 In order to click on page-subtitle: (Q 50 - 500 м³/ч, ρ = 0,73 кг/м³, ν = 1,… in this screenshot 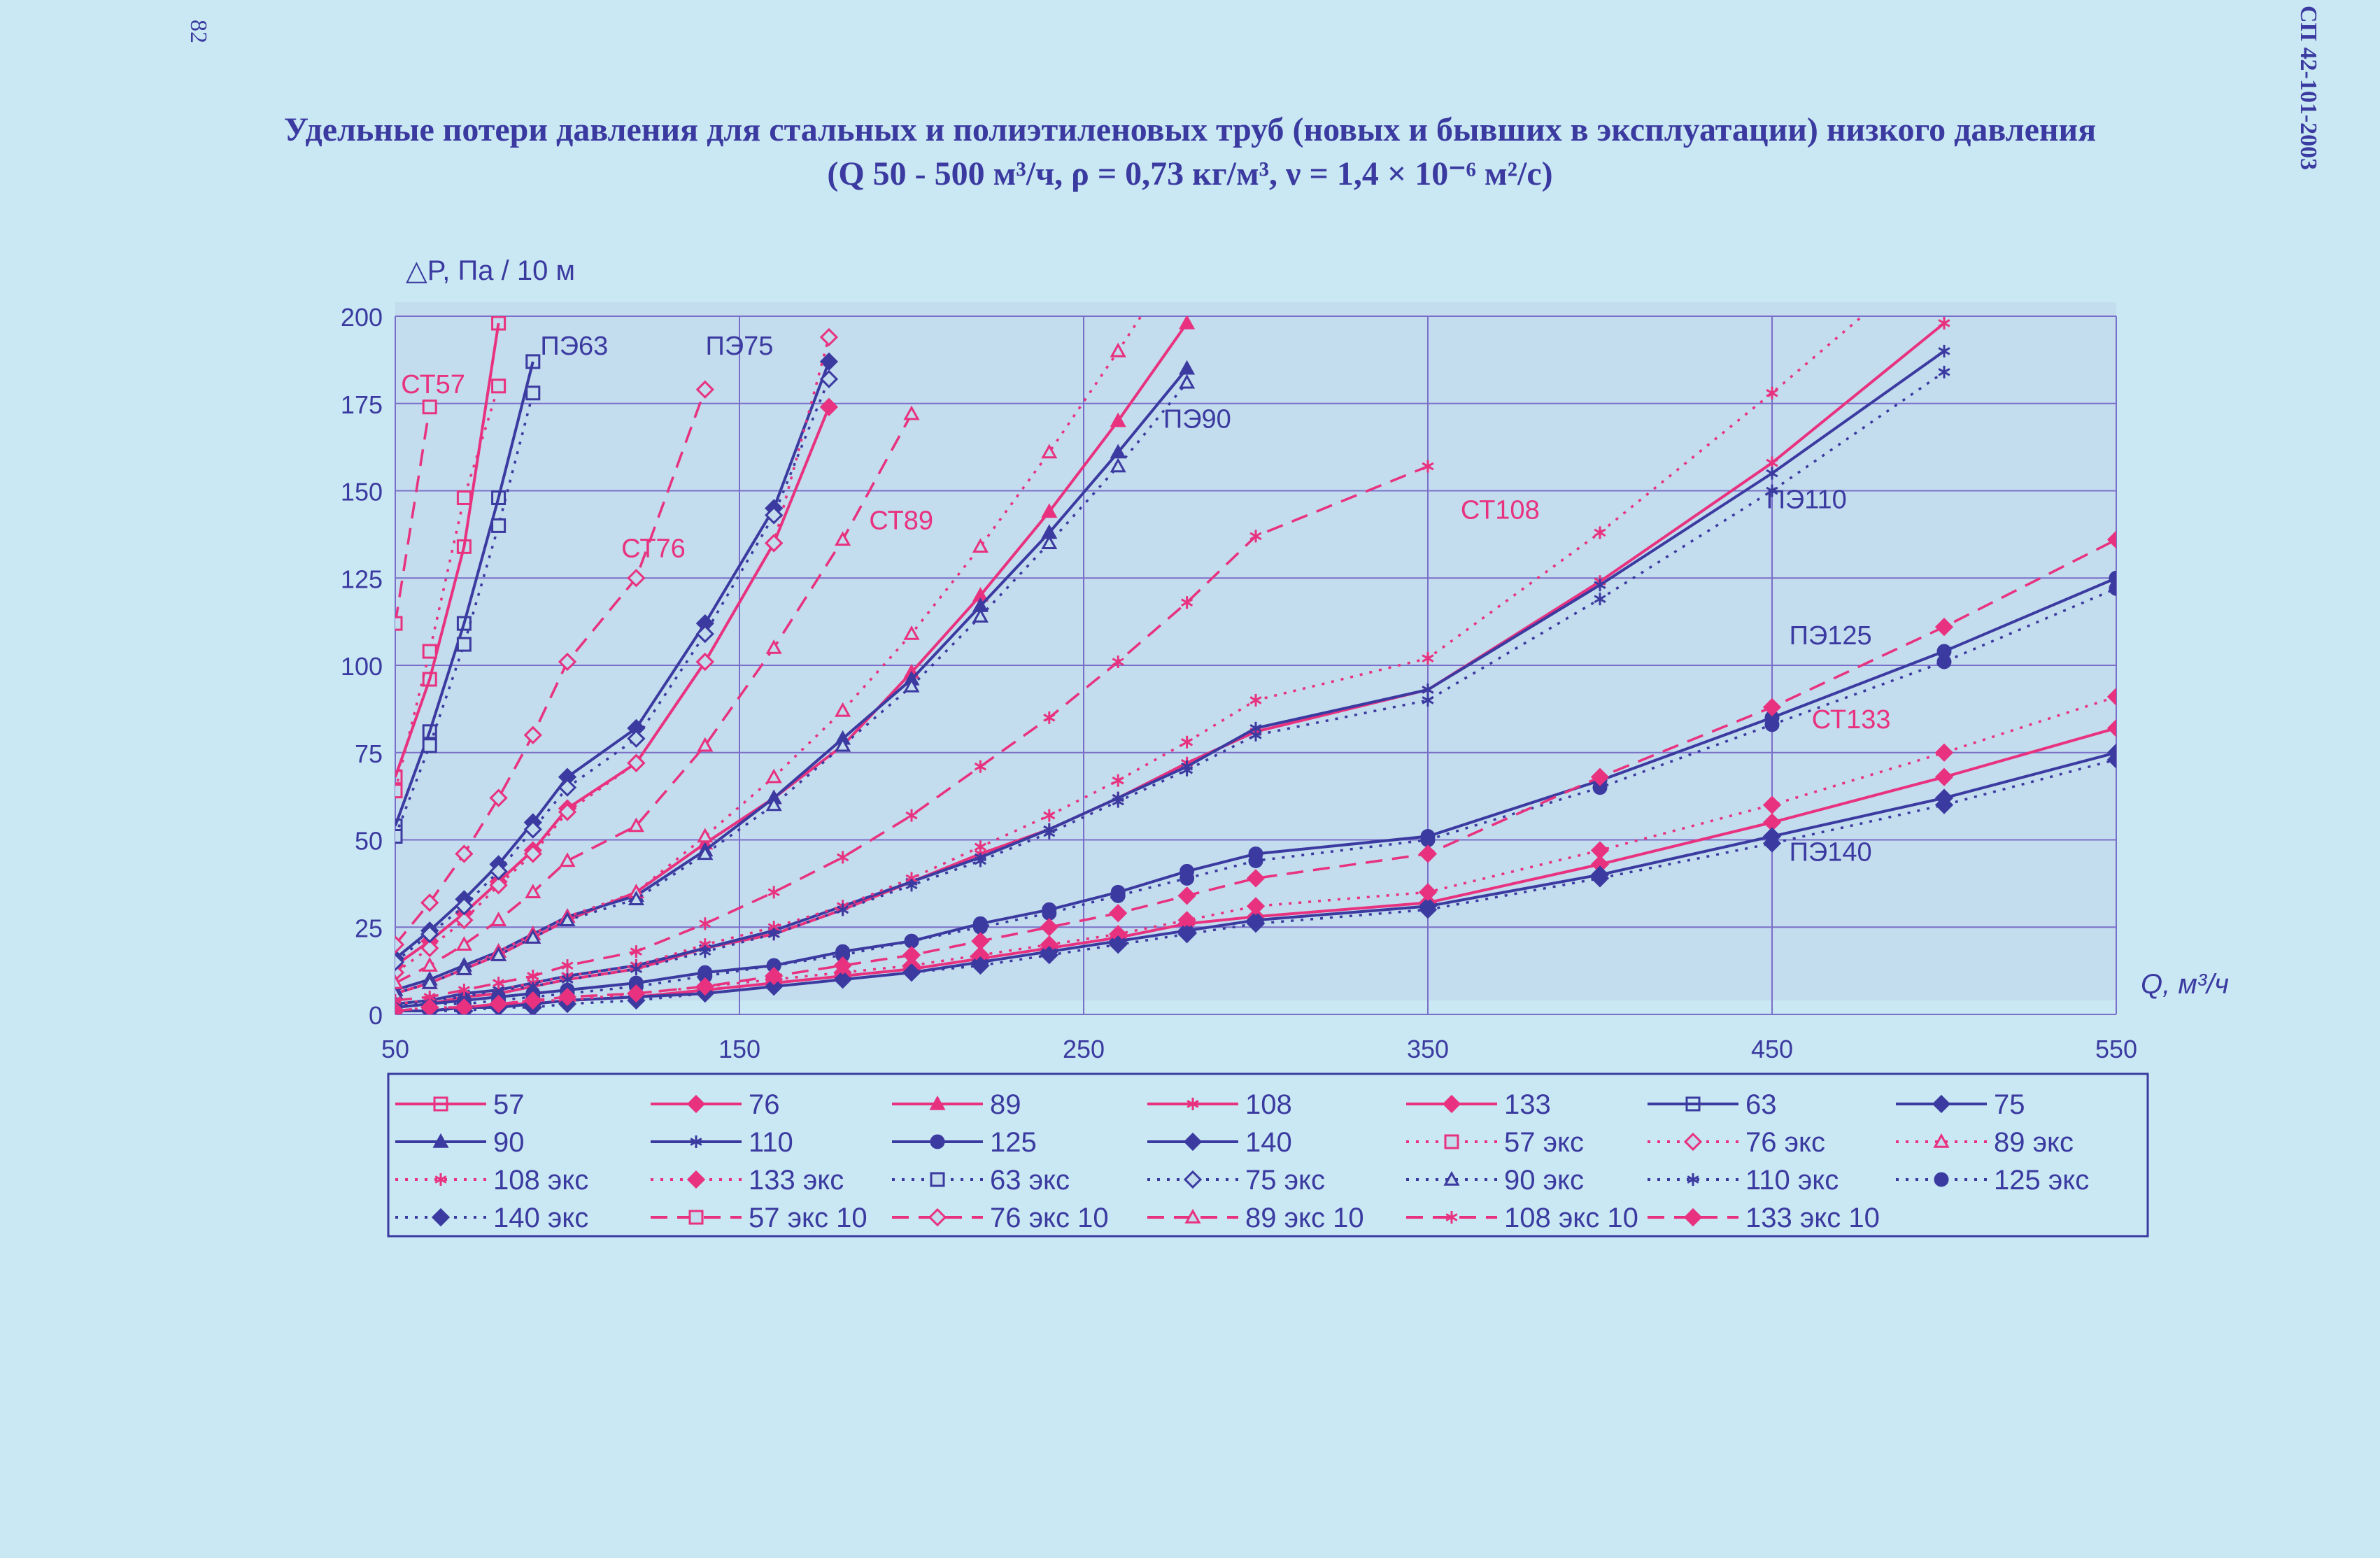, I will do `click(1190, 174)`.